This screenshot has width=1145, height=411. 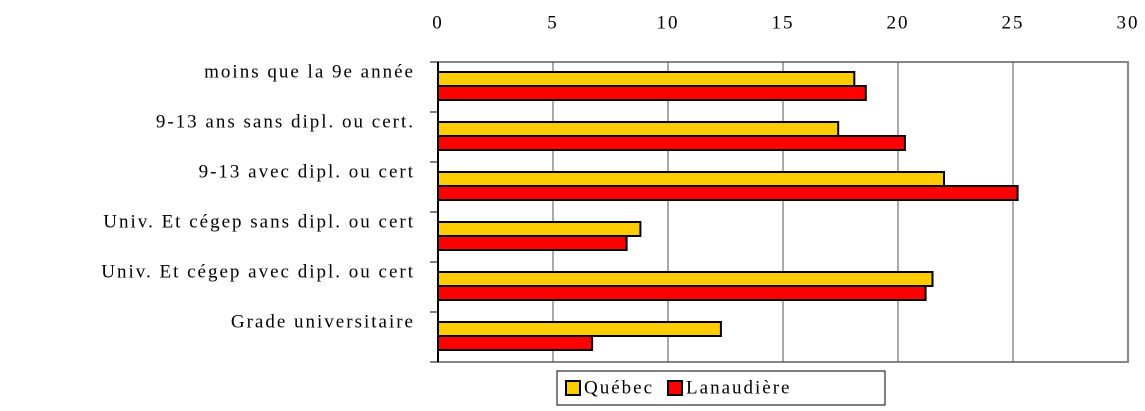 What do you see at coordinates (323, 321) in the screenshot?
I see `y-tick-label: Grade universitaire` at bounding box center [323, 321].